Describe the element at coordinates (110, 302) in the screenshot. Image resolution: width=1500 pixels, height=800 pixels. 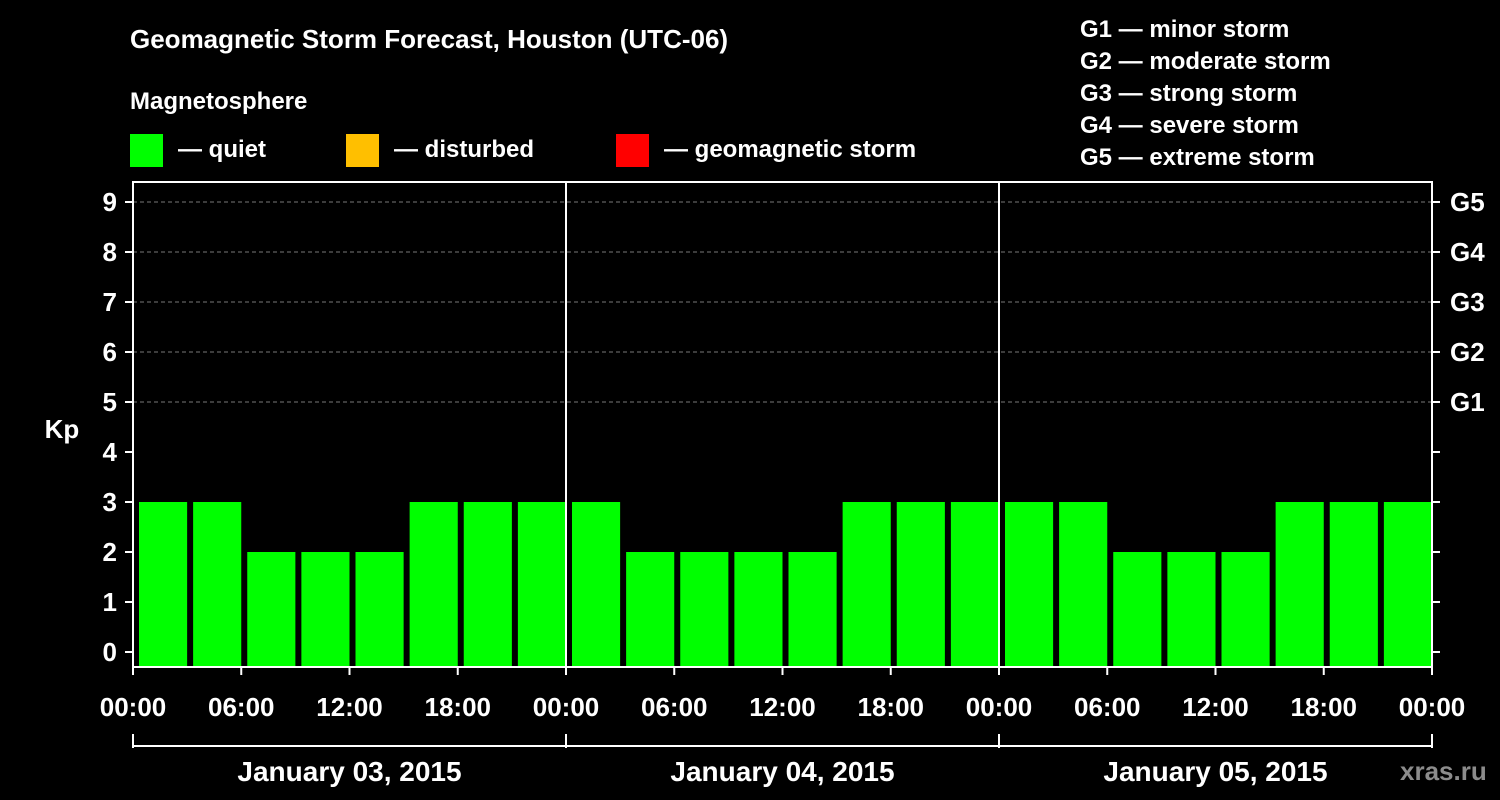
I see `y-tick-label: 7` at that location.